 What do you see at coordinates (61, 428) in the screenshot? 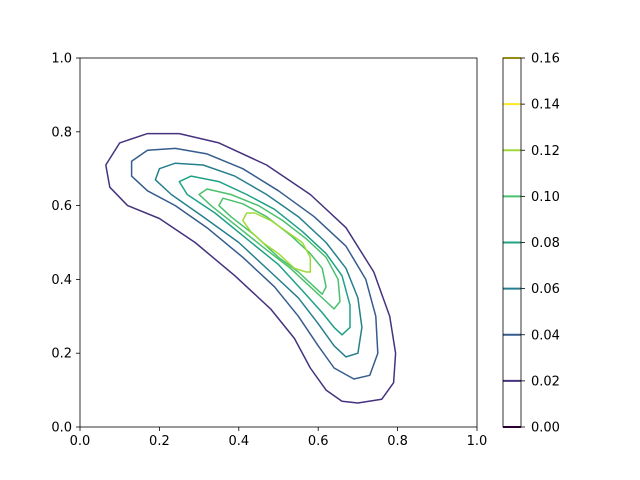
I see `y-tick-label: 0.0` at bounding box center [61, 428].